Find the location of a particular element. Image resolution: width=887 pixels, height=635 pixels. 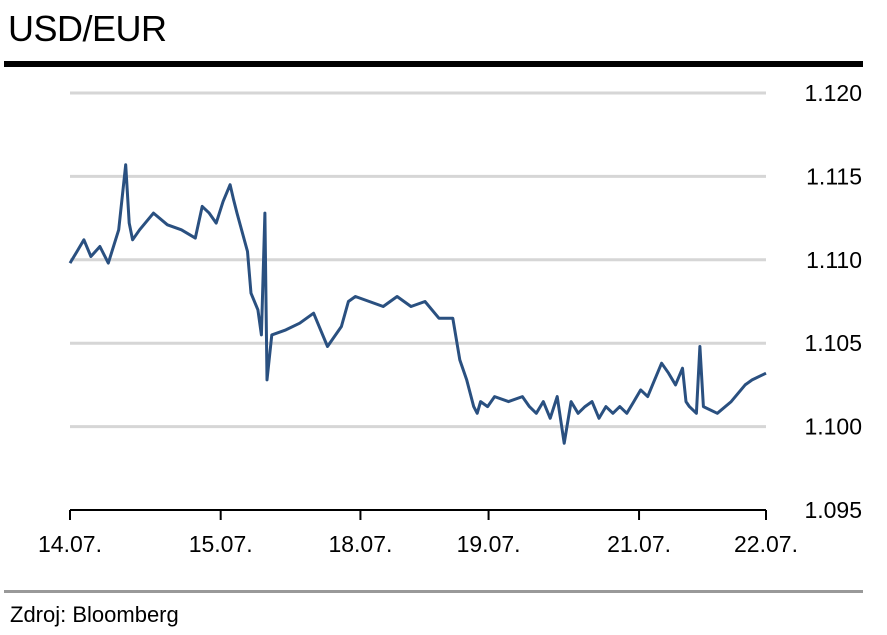

source-note: Zdroj: Bloomberg is located at coordinates (94, 614).